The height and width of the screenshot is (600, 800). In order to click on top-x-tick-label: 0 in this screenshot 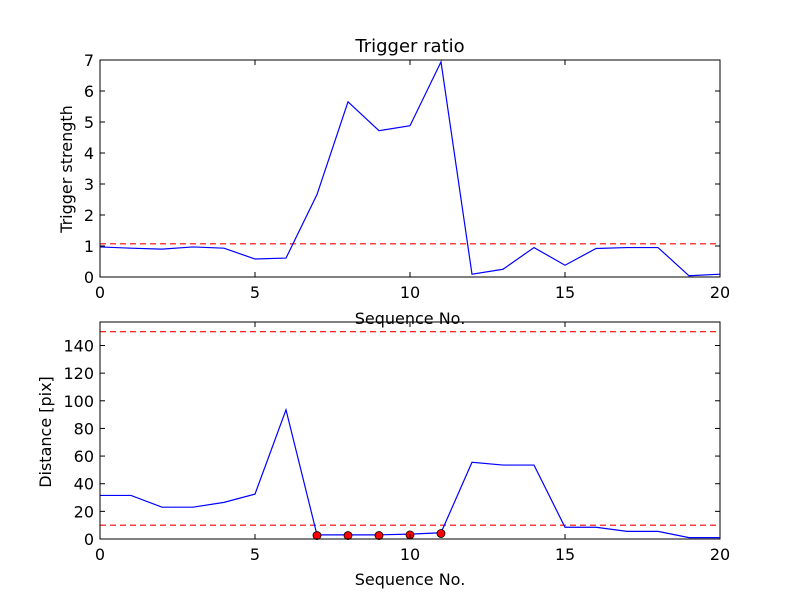, I will do `click(100, 292)`.